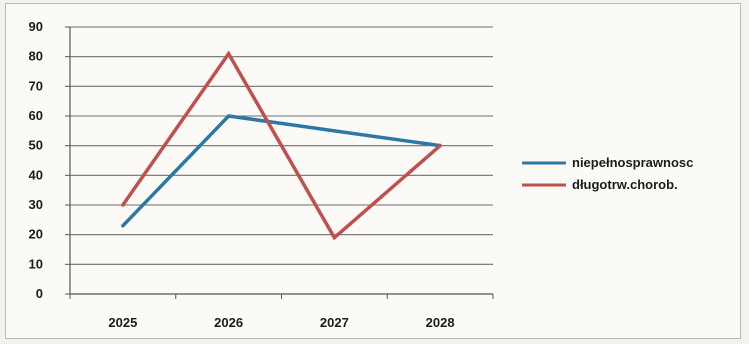  What do you see at coordinates (36, 263) in the screenshot?
I see `y-tick-label: 10` at bounding box center [36, 263].